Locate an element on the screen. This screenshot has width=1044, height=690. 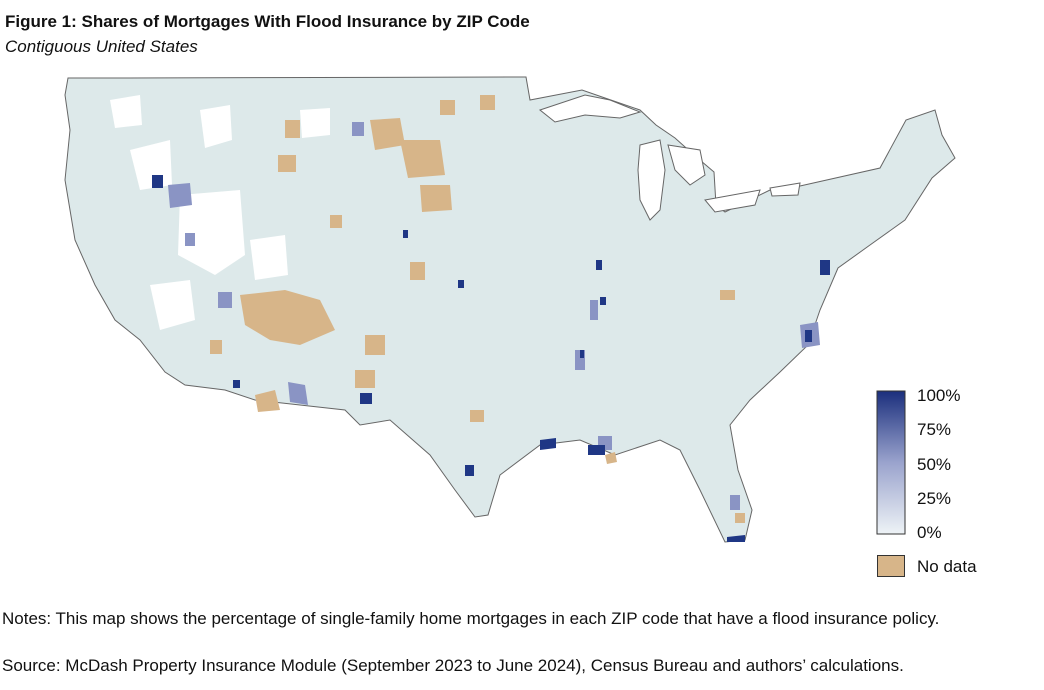
no-data-swatch is located at coordinates (891, 566).